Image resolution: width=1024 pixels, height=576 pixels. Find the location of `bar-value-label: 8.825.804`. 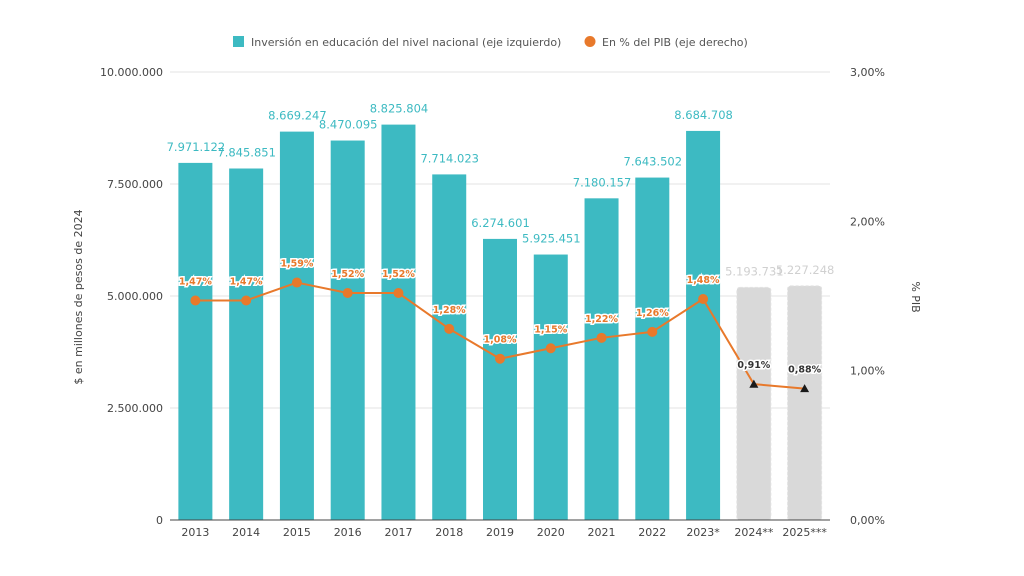

bar-value-label: 8.825.804 is located at coordinates (399, 109).